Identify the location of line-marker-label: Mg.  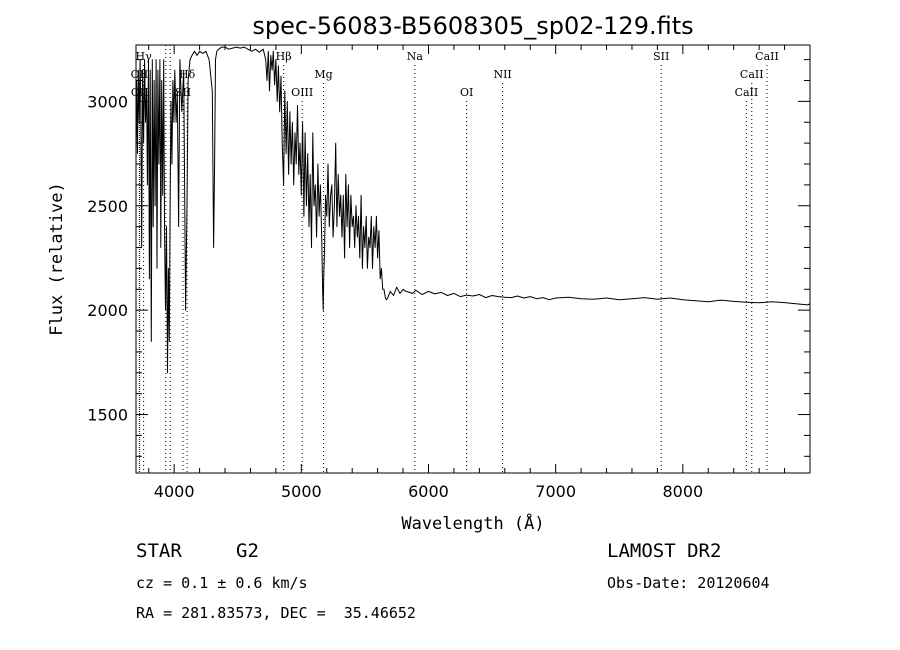
(323, 74).